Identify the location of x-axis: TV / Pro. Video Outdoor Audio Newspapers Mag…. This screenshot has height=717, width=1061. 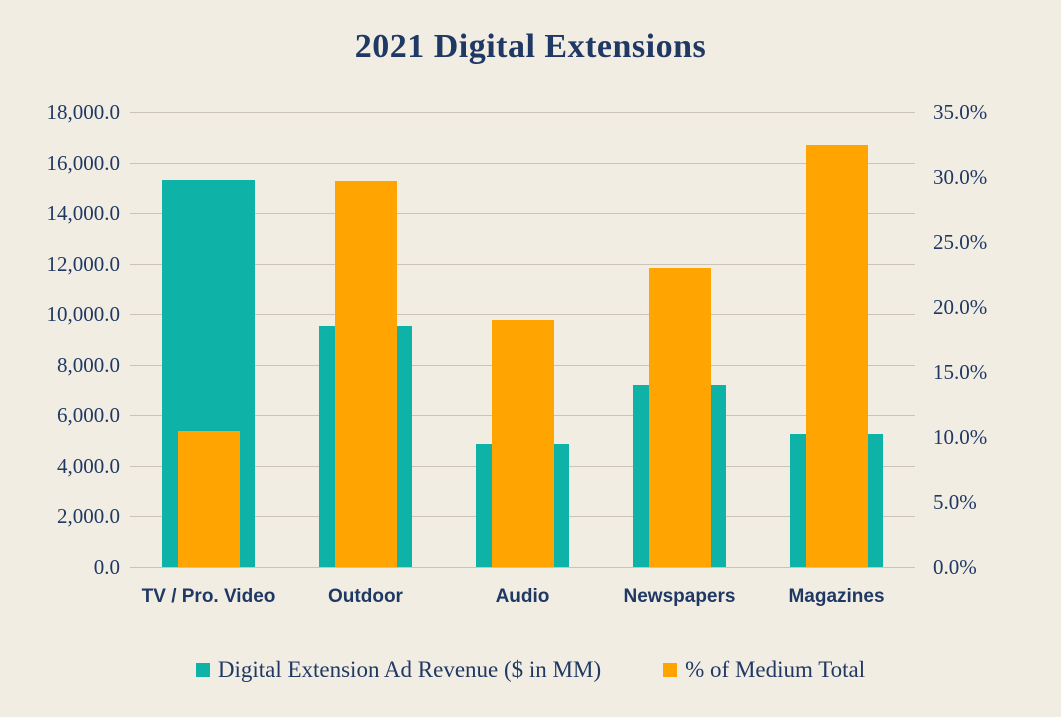
(522, 601).